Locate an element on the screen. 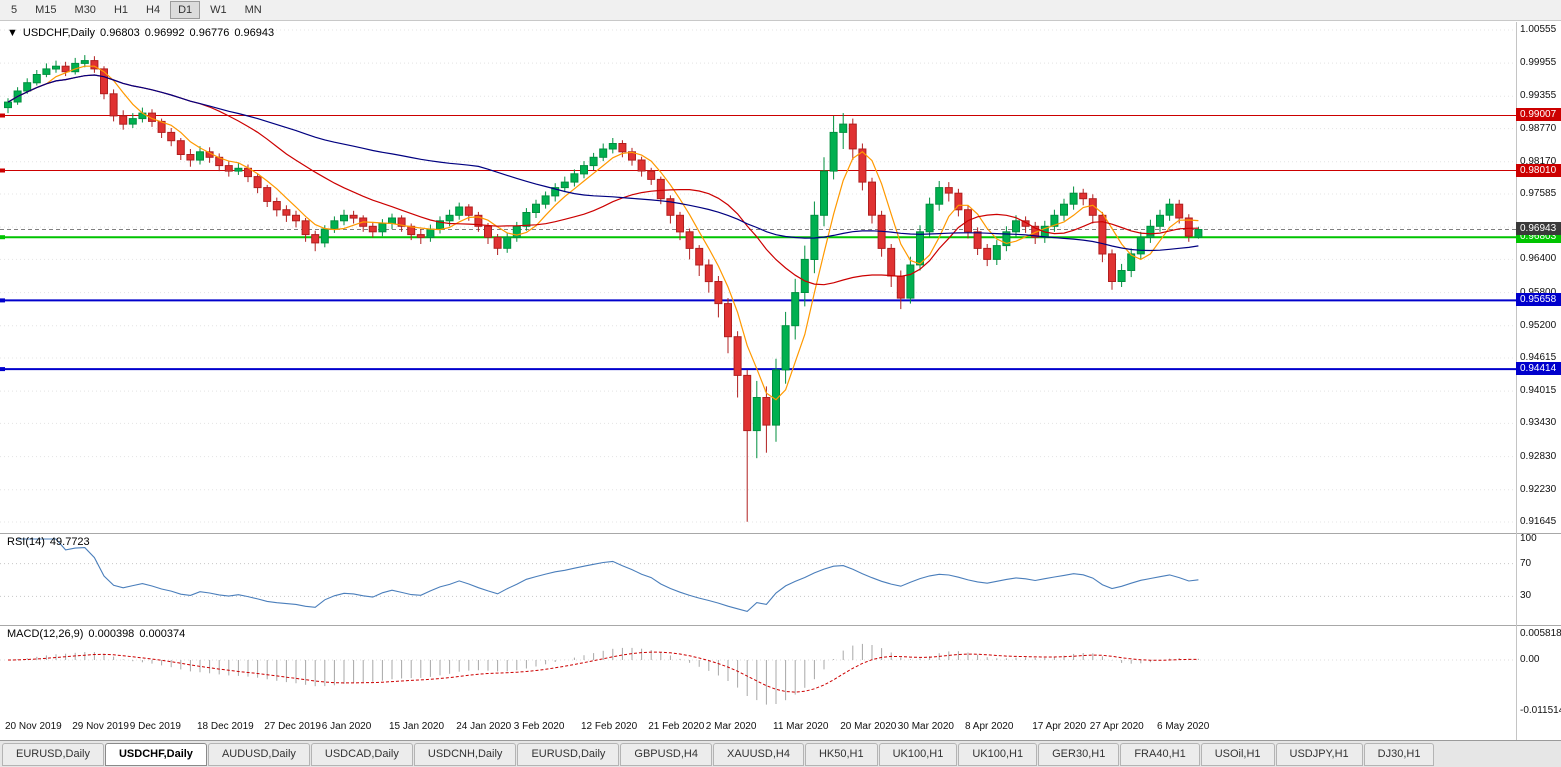 Image resolution: width=1561 pixels, height=767 pixels. price-tick-label: 0.97585 is located at coordinates (1538, 193).